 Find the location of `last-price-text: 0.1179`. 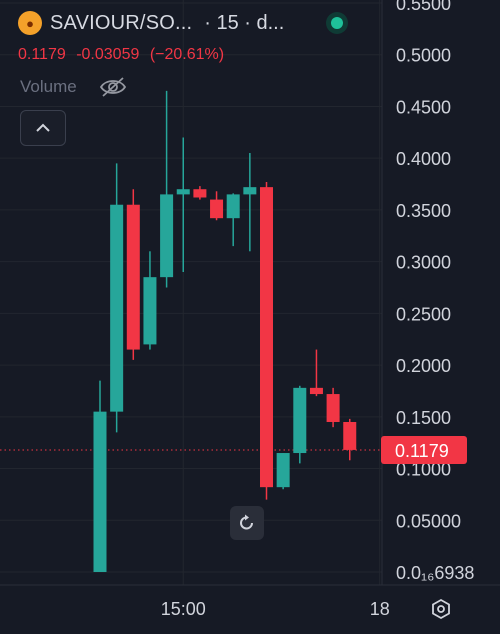

last-price-text: 0.1179 is located at coordinates (42, 54).